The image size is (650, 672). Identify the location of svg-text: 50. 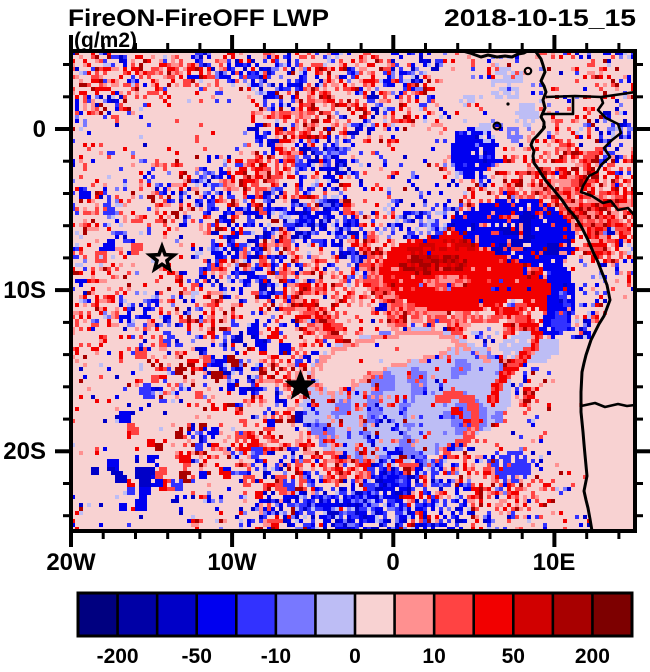
(513, 656).